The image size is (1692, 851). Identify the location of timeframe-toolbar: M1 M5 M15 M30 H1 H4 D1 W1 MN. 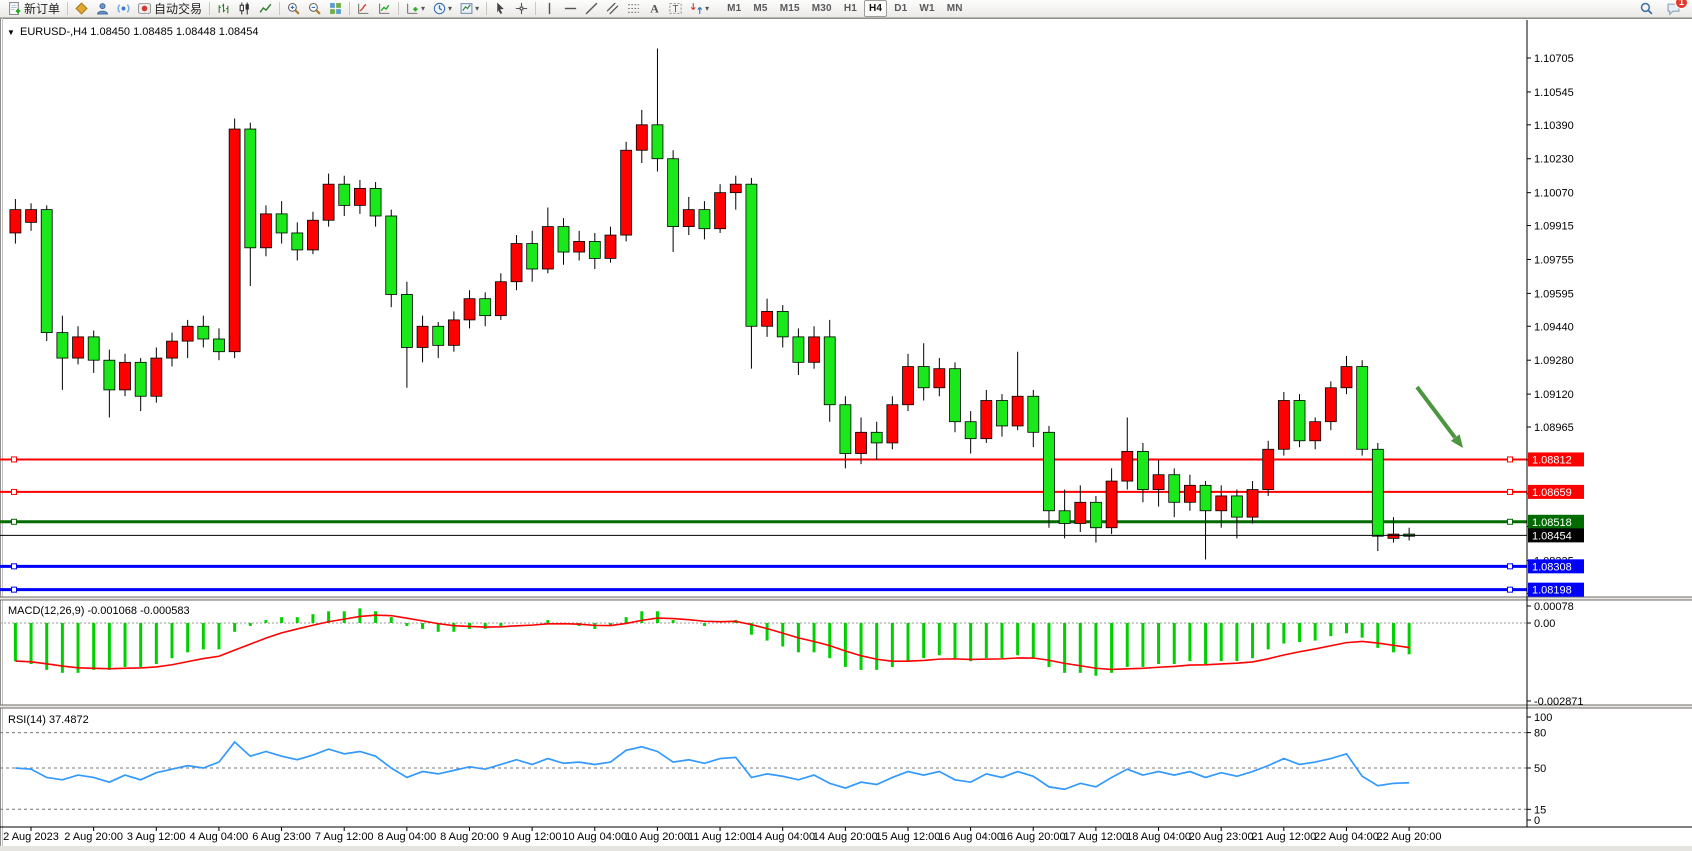
(845, 8).